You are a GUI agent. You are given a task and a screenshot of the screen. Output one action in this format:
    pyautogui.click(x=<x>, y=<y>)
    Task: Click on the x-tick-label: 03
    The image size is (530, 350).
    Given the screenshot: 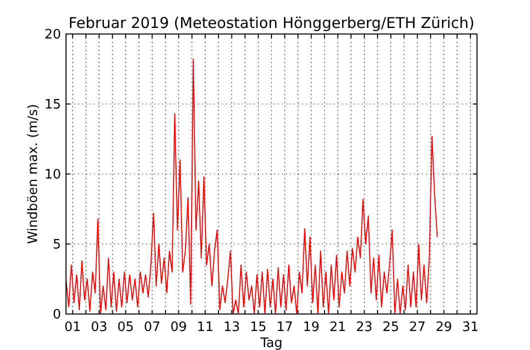 What is the action you would take?
    pyautogui.click(x=99, y=327)
    